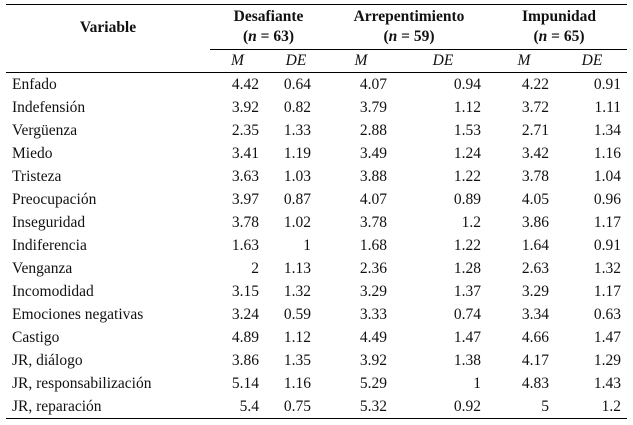 The height and width of the screenshot is (425, 633). Describe the element at coordinates (535, 199) in the screenshot. I see `cell-mean: 4.05` at that location.